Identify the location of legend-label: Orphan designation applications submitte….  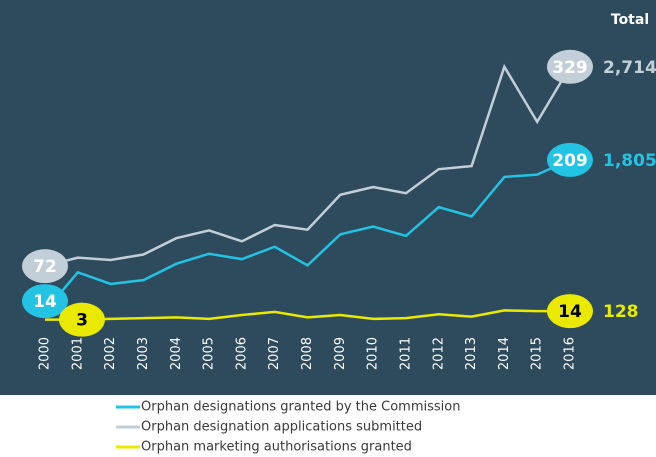
(281, 427).